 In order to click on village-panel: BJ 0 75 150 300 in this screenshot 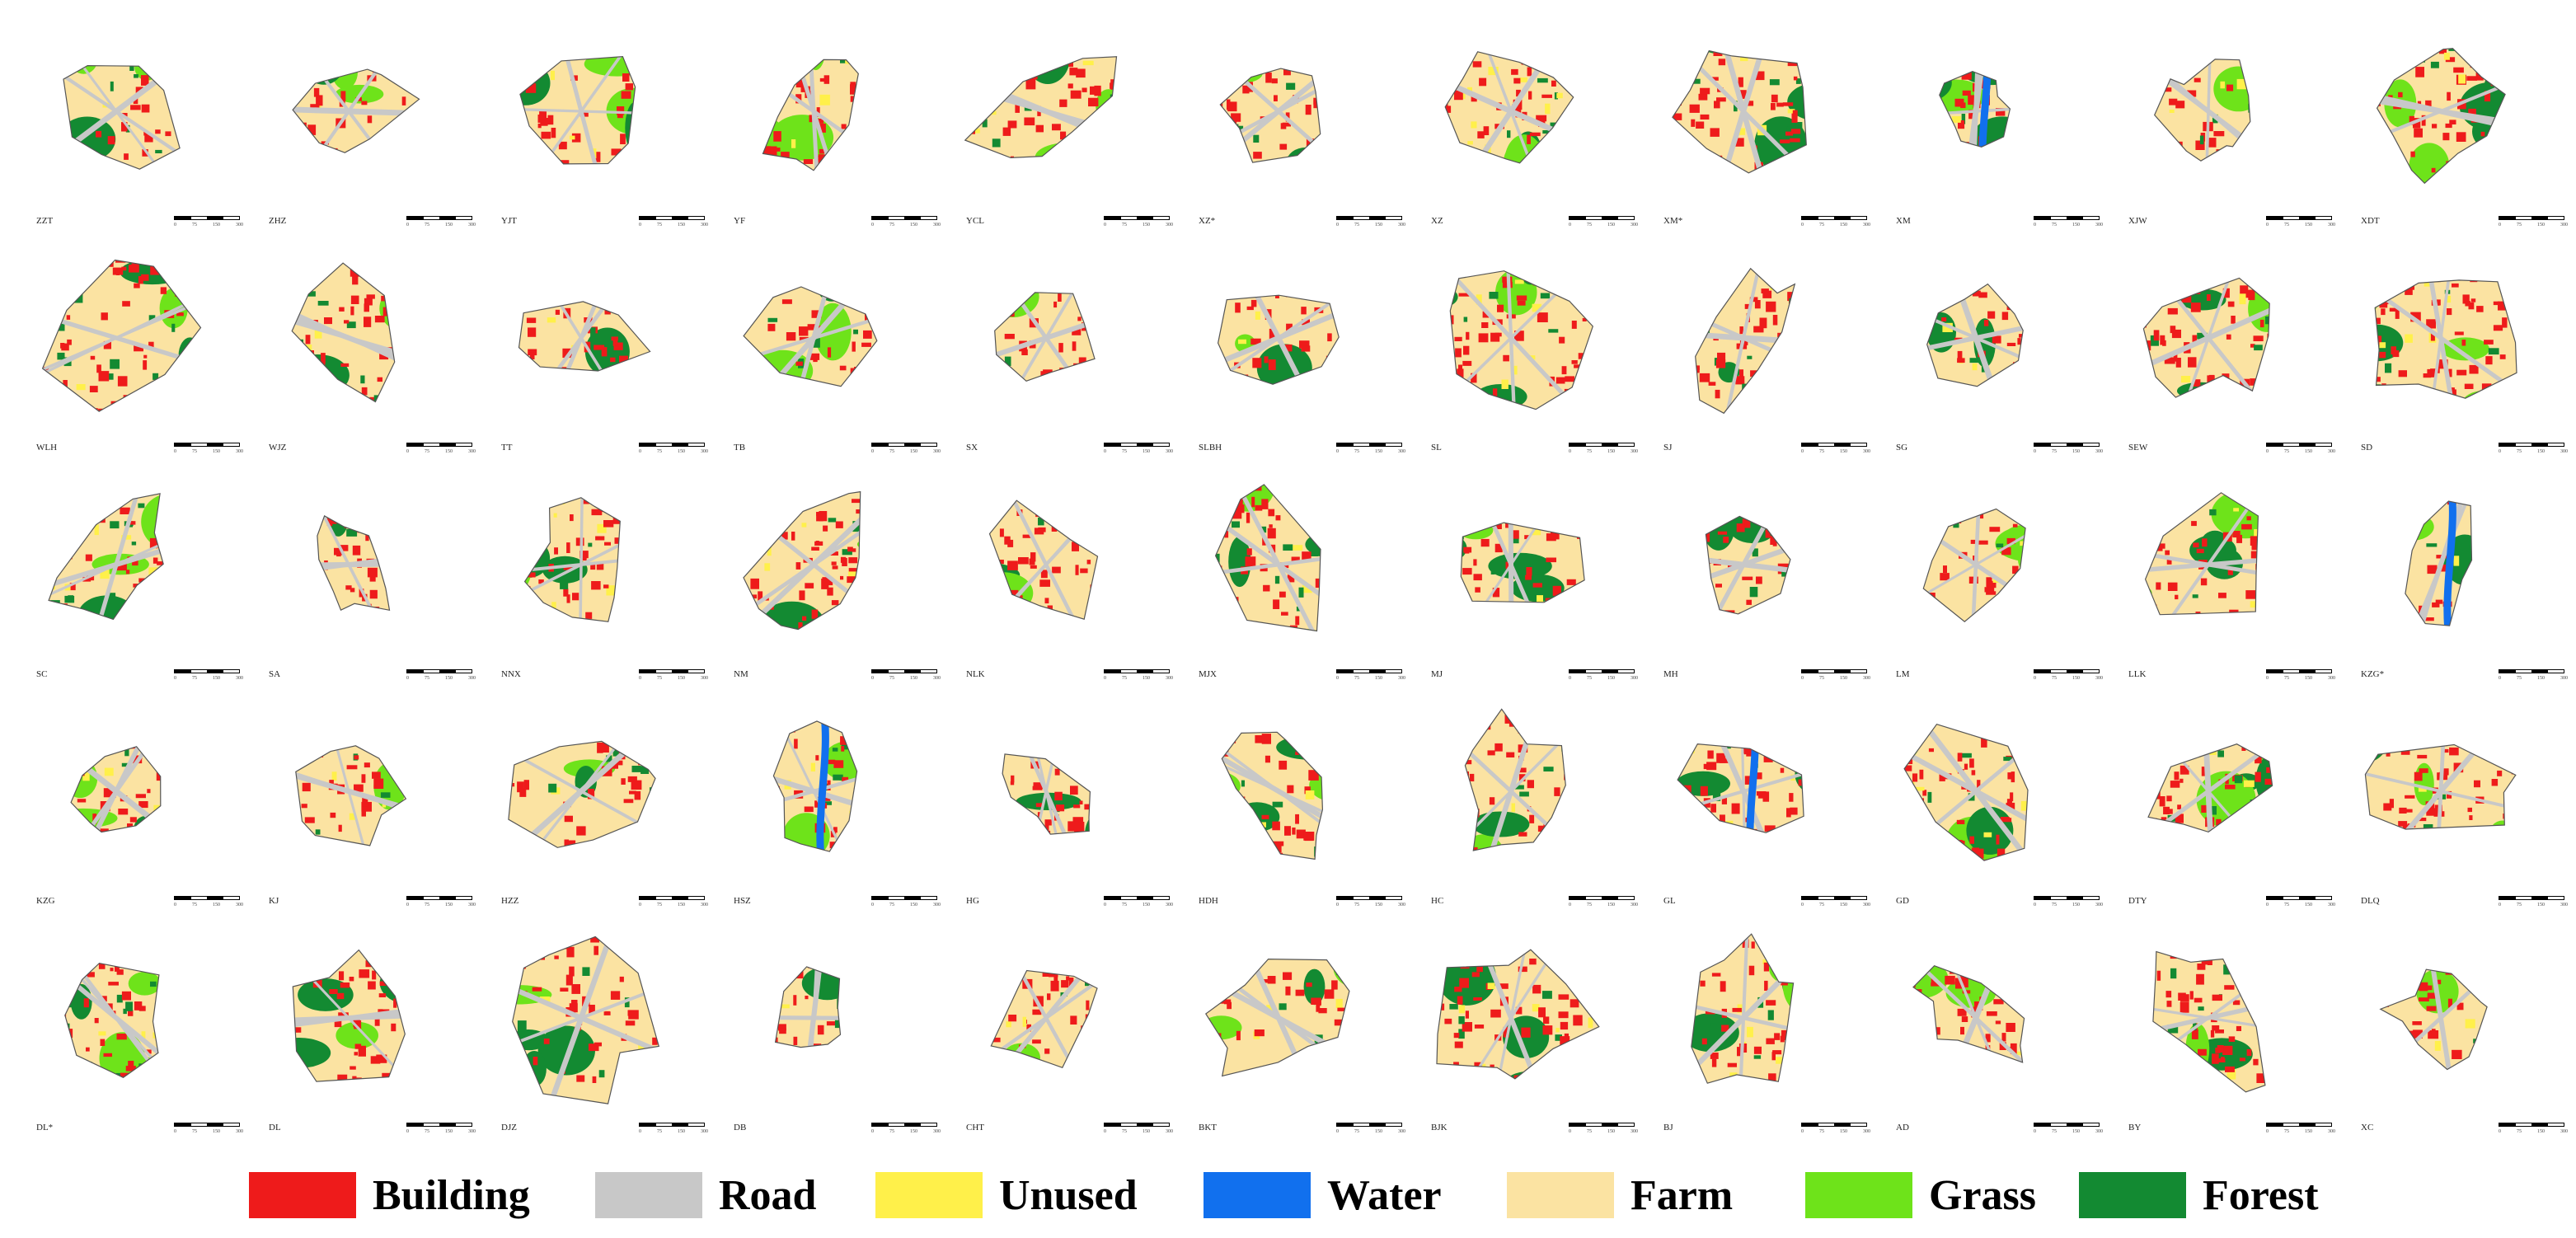, I will do `click(1751, 1026)`.